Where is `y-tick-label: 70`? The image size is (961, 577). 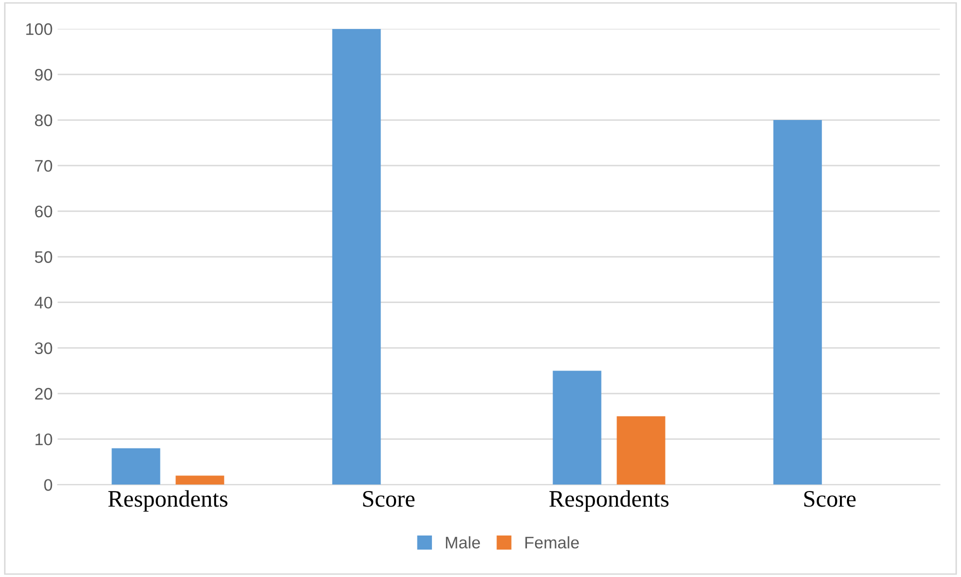
y-tick-label: 70 is located at coordinates (43, 166).